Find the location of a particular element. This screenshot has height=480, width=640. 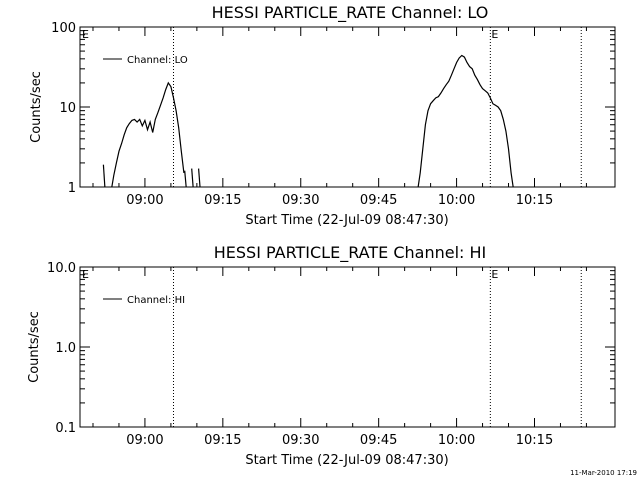

footer-timestamp: 11-Mar-2010 17:19 is located at coordinates (603, 473).